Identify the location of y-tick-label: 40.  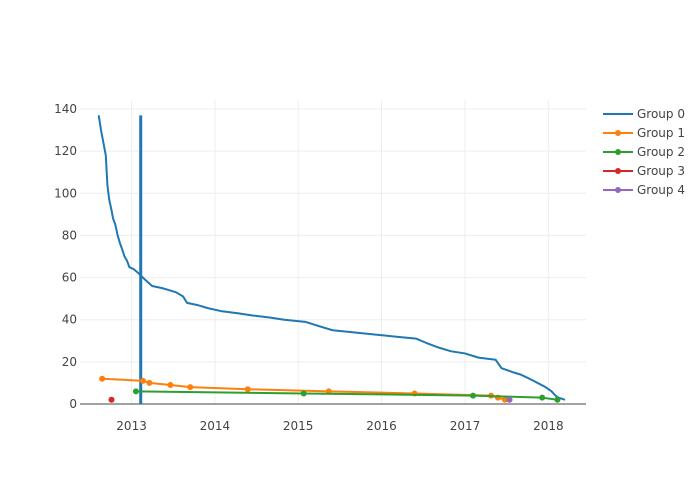
(69, 320).